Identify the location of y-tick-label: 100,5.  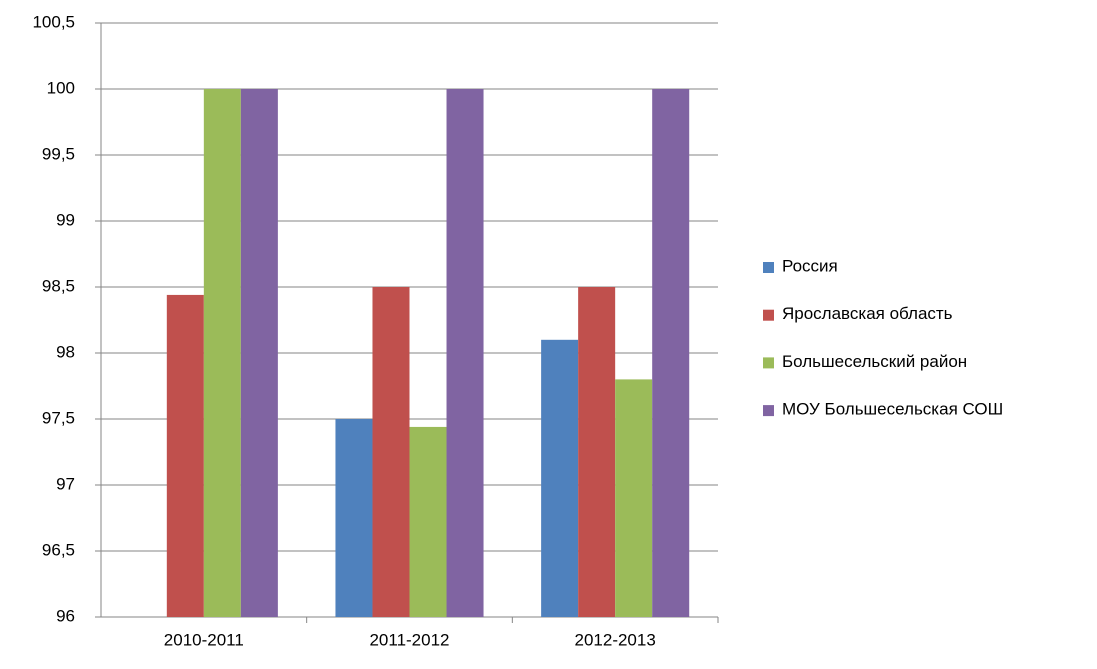
(53, 21).